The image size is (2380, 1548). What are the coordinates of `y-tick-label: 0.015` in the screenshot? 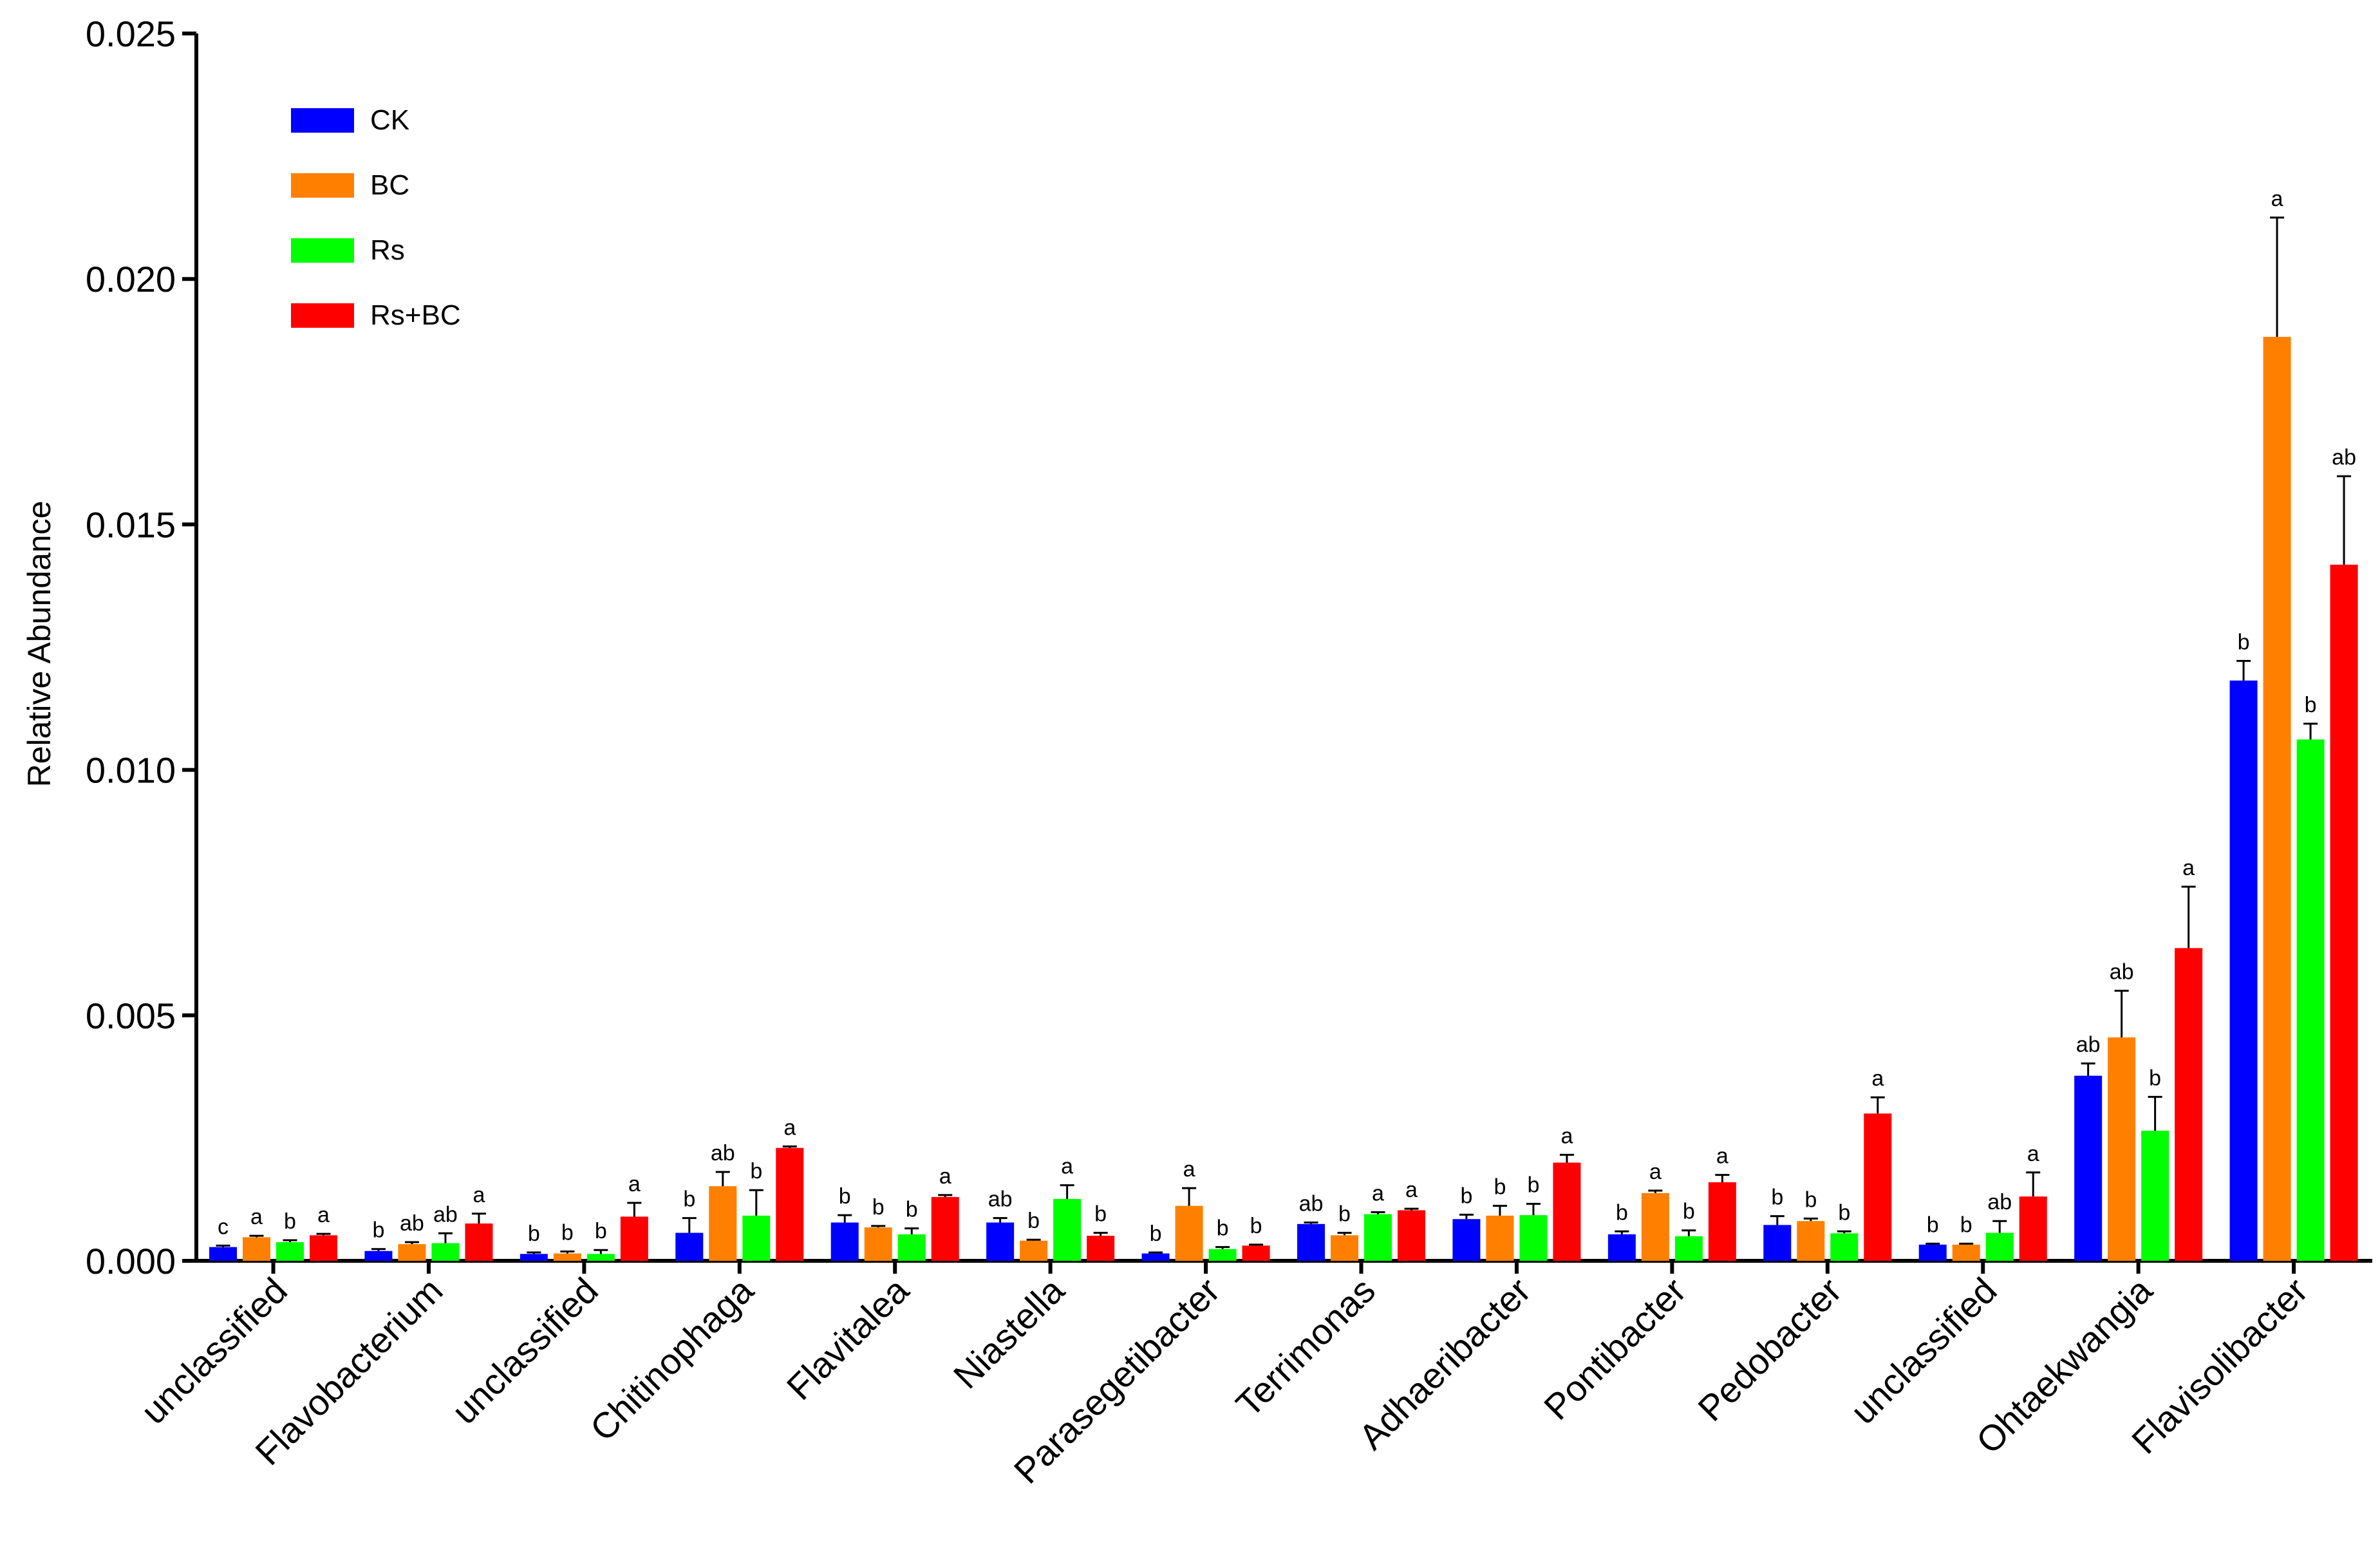 It's located at (131, 524).